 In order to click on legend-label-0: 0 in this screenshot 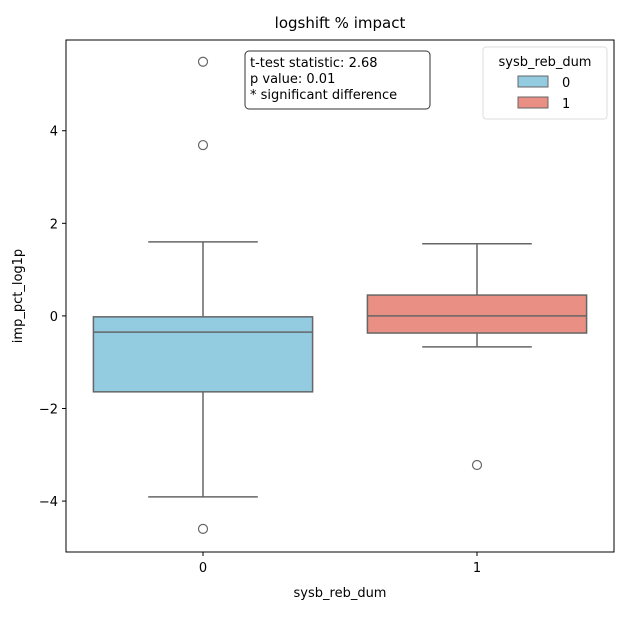, I will do `click(566, 83)`.